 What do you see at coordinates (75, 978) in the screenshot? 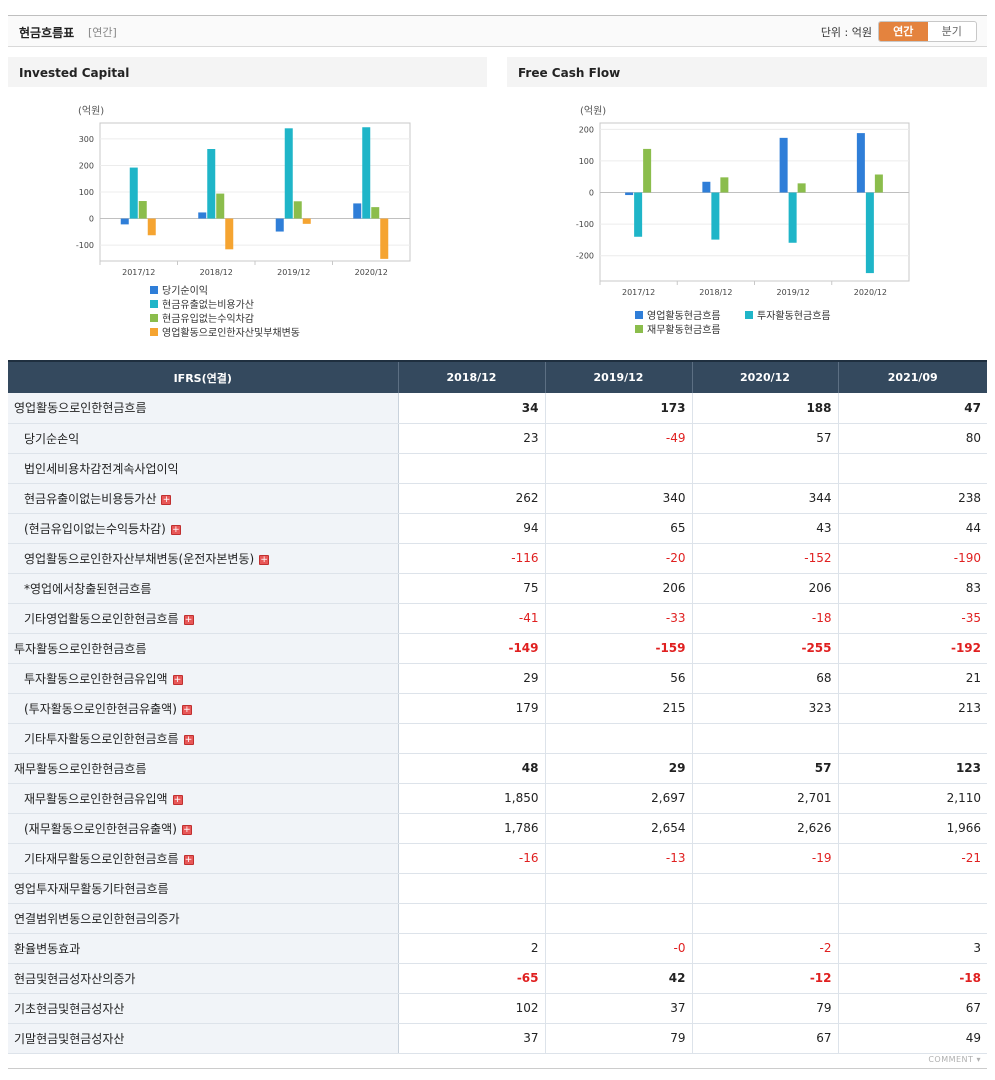
I see `row-label-text: 현금및현금성자산의증가` at bounding box center [75, 978].